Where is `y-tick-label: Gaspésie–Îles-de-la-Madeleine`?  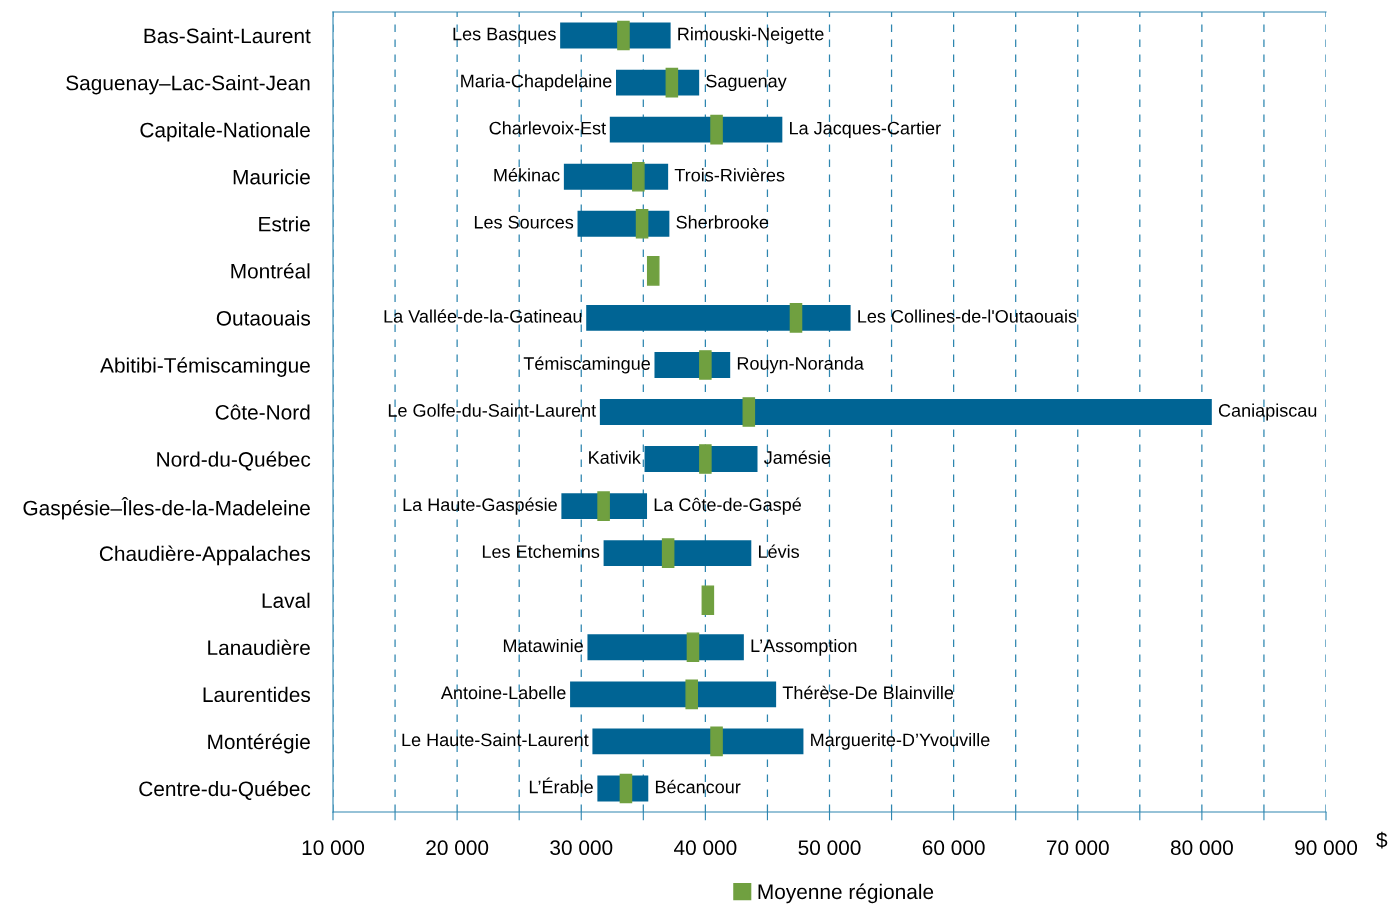 y-tick-label: Gaspésie–Îles-de-la-Madeleine is located at coordinates (166, 508).